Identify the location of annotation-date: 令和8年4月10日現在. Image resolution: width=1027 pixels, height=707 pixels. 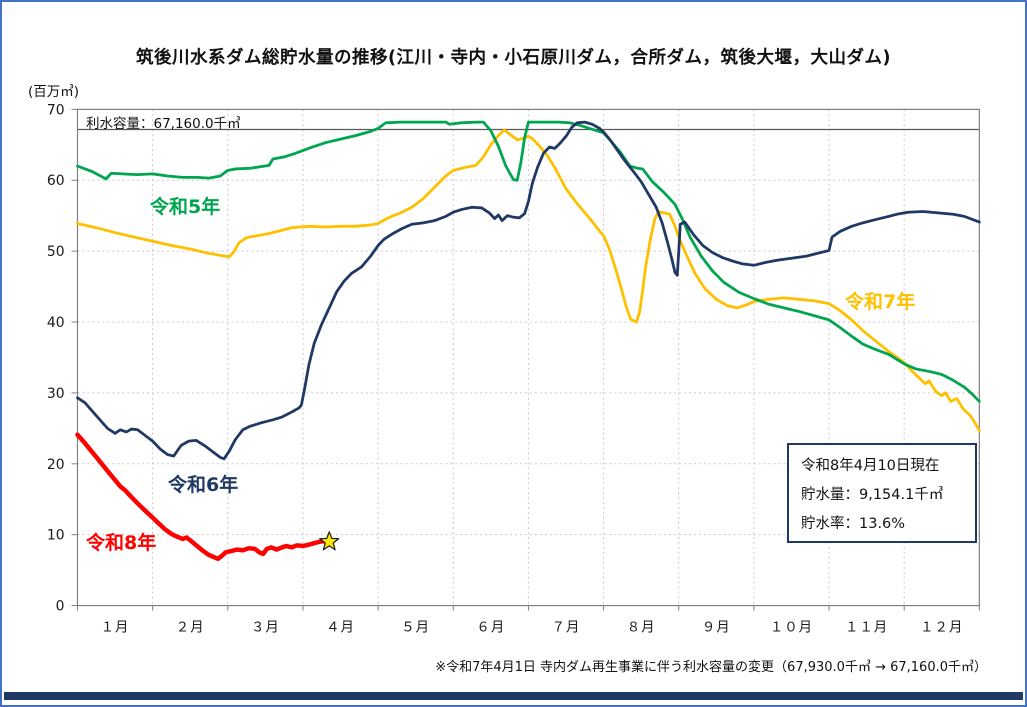
(870, 466).